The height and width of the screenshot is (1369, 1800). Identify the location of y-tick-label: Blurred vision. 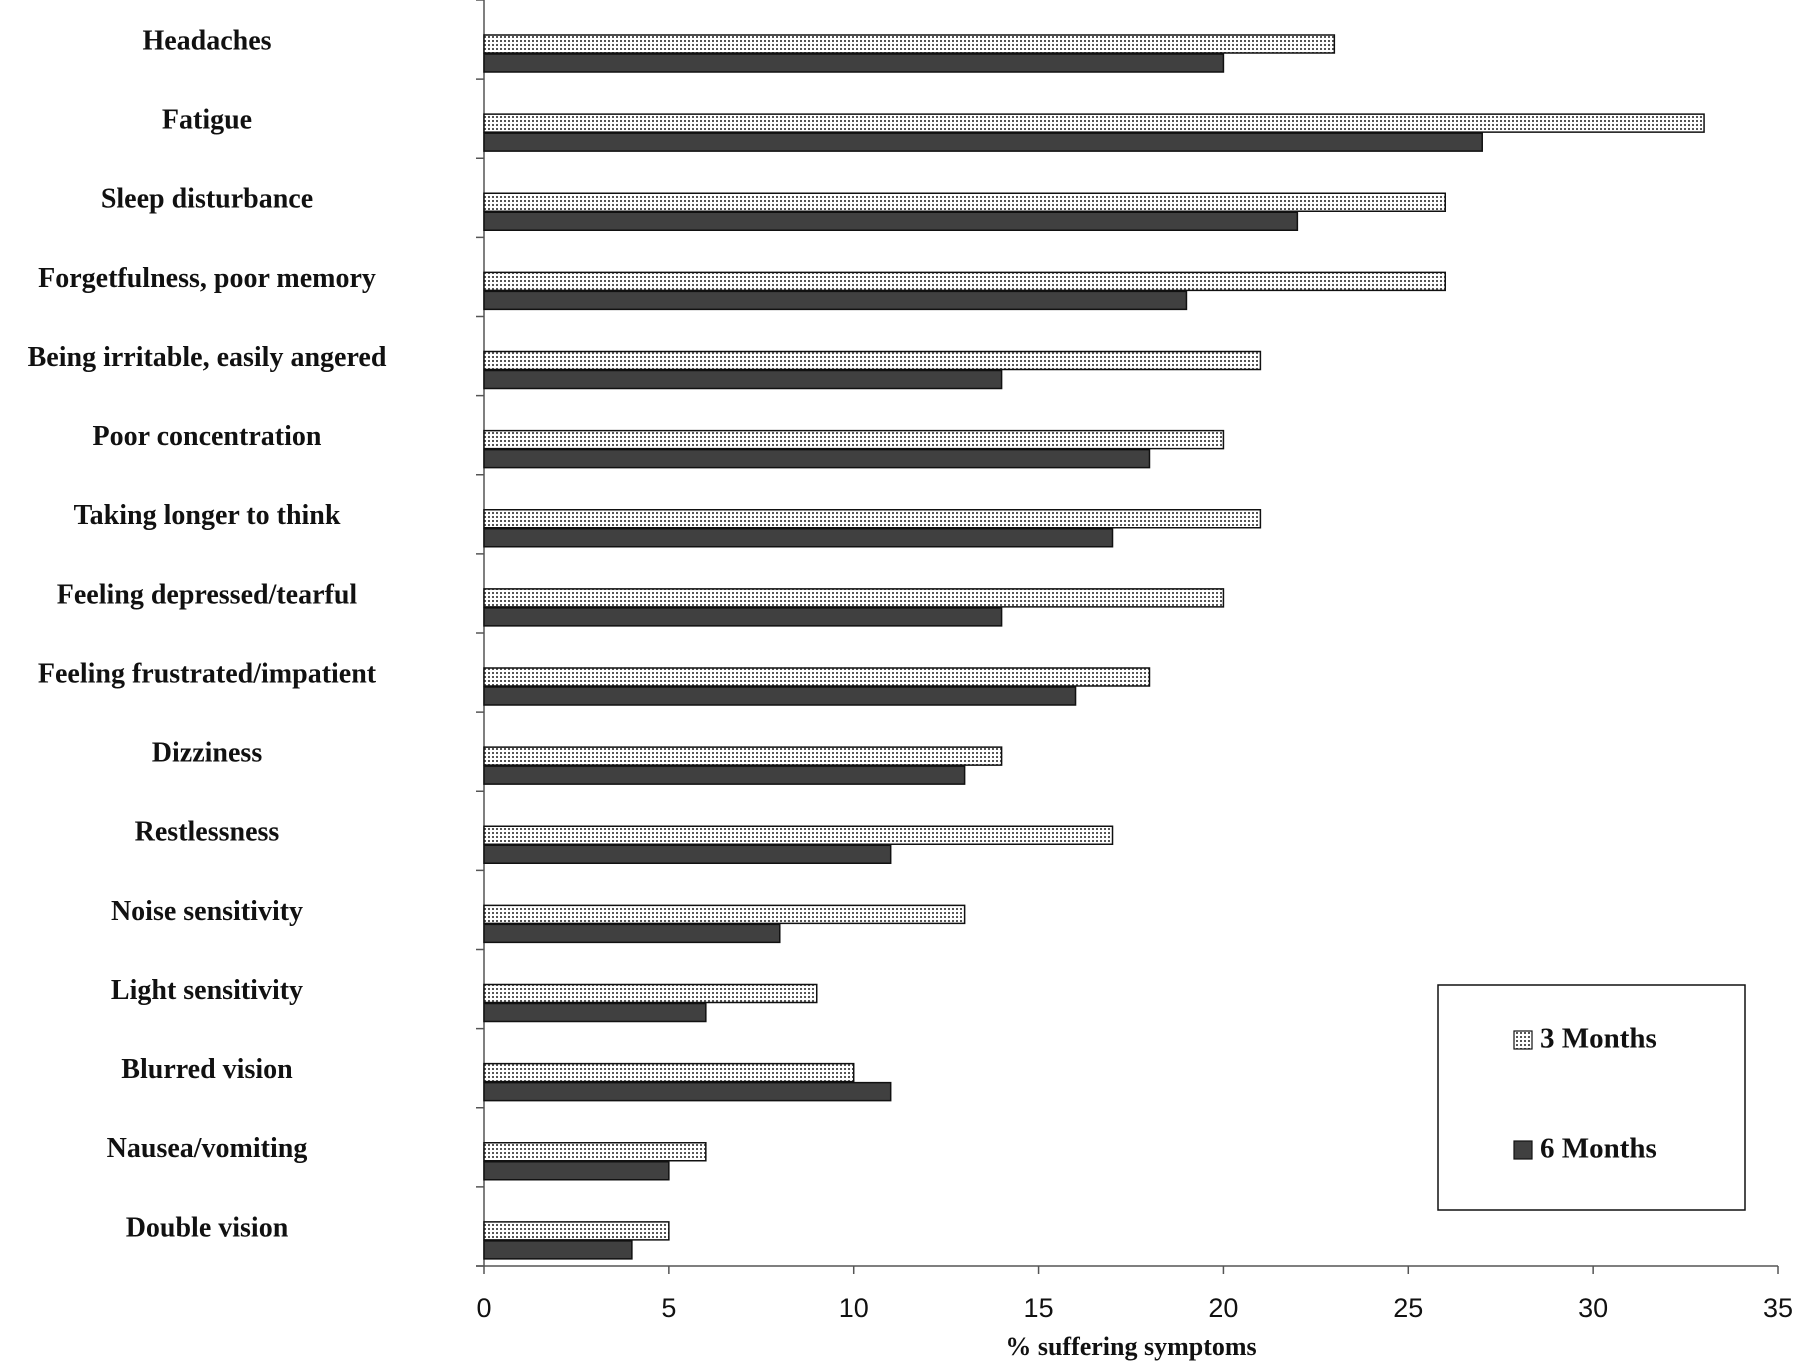
(207, 1069).